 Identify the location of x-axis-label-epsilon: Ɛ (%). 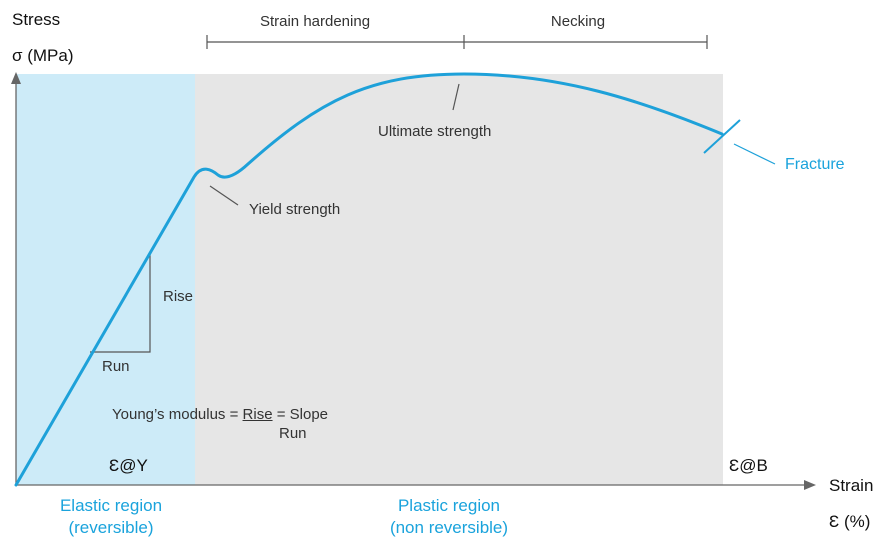
(850, 521).